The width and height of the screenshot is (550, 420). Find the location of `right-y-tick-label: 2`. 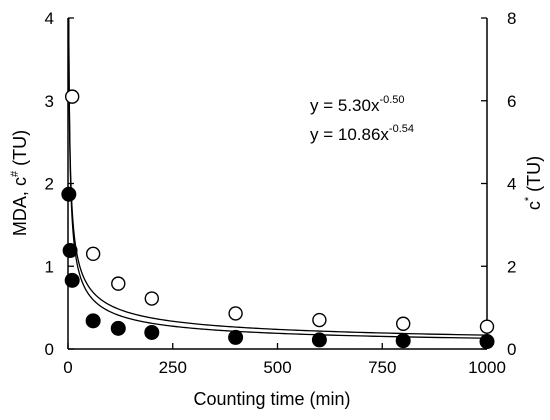

right-y-tick-label: 2 is located at coordinates (511, 266).